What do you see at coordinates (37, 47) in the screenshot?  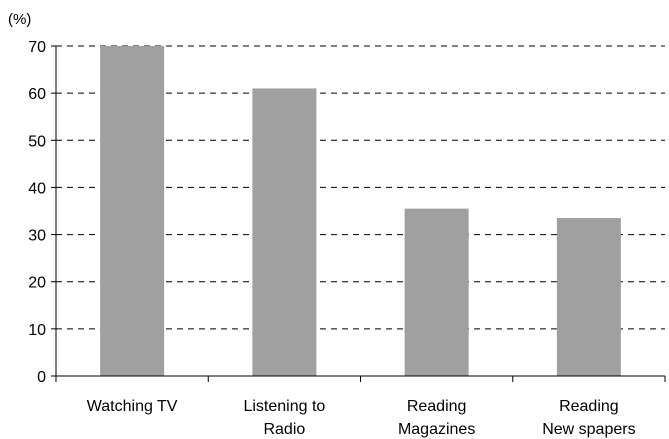 I see `y-tick-label-70: 70` at bounding box center [37, 47].